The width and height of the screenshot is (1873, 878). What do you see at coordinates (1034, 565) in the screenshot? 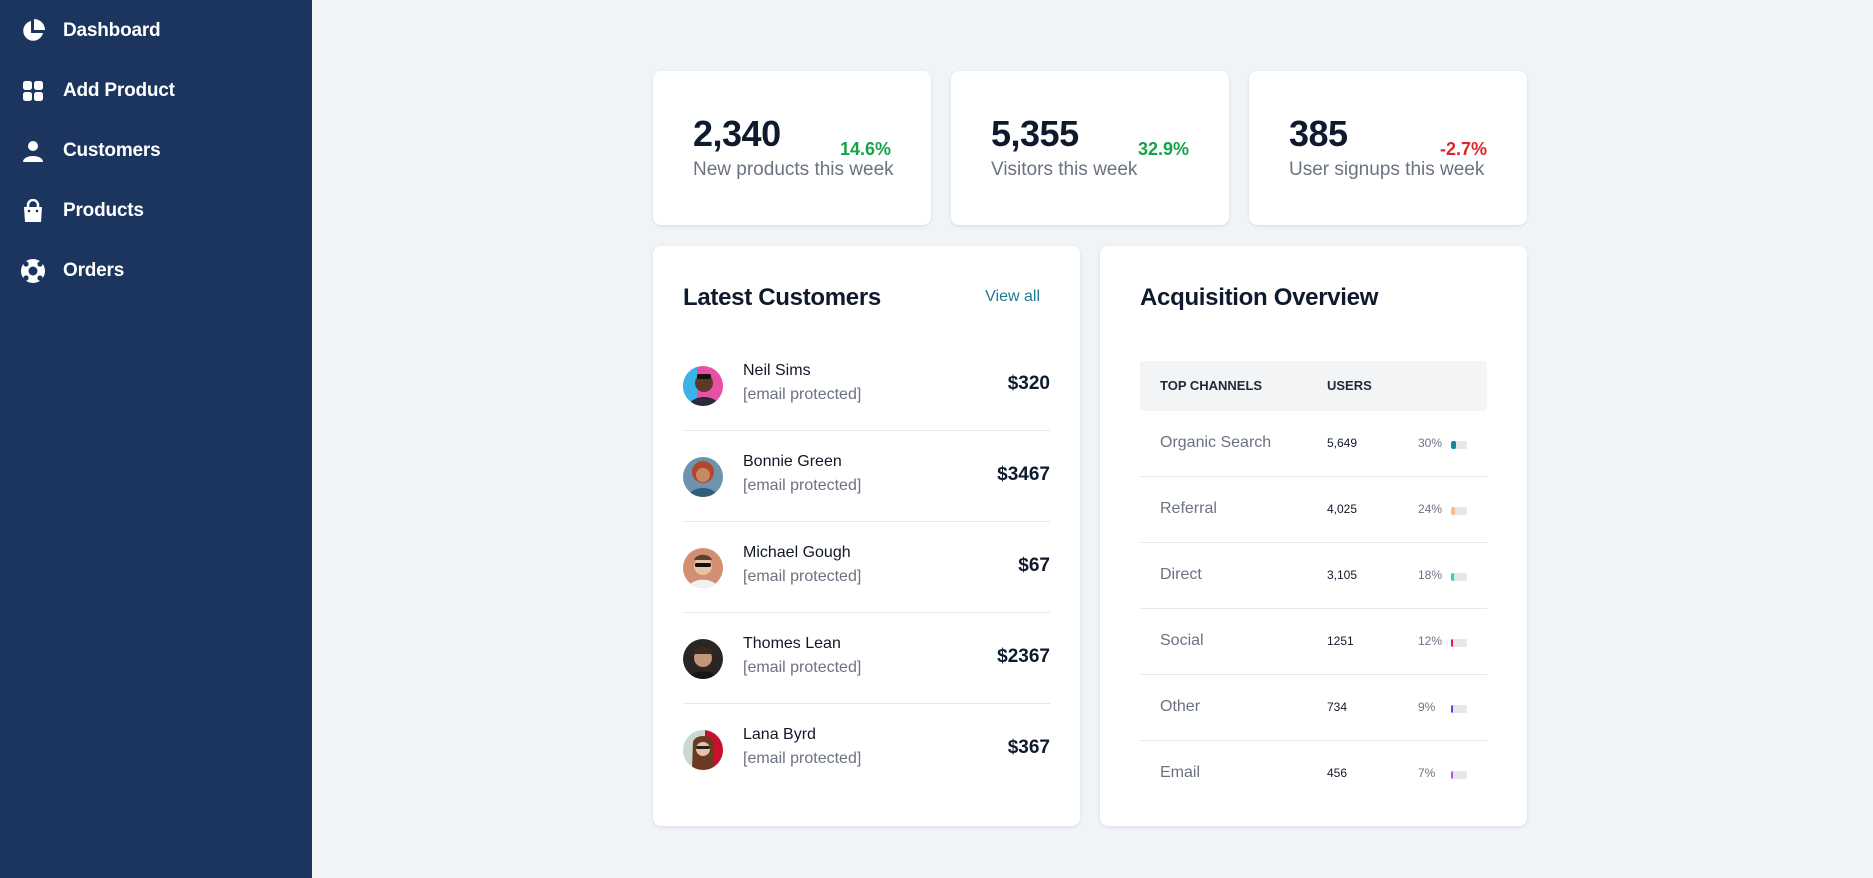
I see `customer-amount: $67` at bounding box center [1034, 565].